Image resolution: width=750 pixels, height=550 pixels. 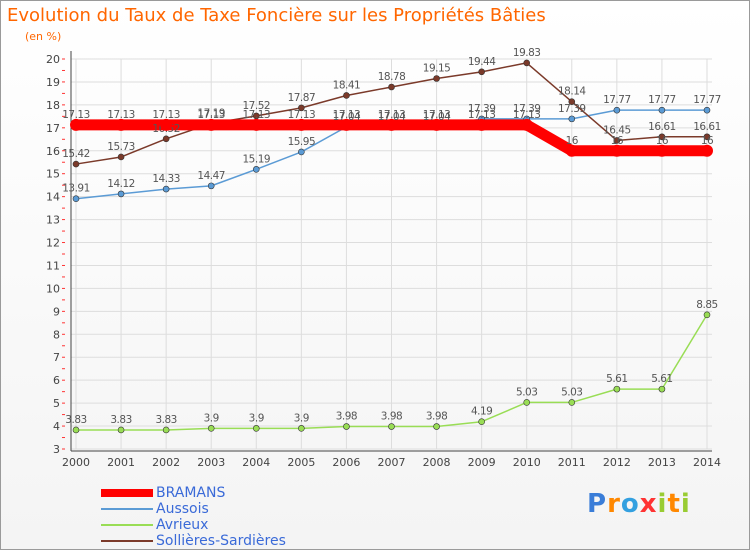 I want to click on data-label-3: 17.87, so click(x=302, y=98).